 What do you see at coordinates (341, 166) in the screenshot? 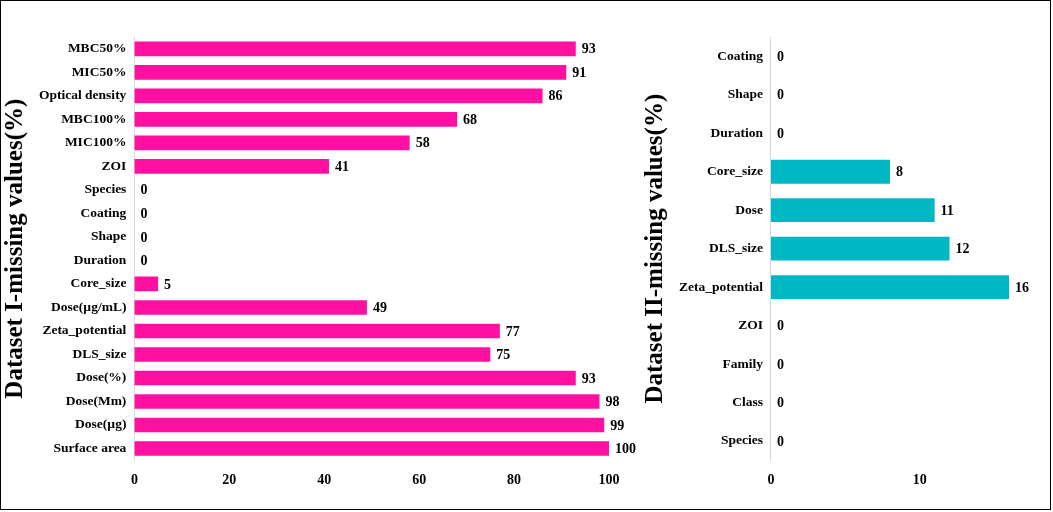
I see `data-label: 41` at bounding box center [341, 166].